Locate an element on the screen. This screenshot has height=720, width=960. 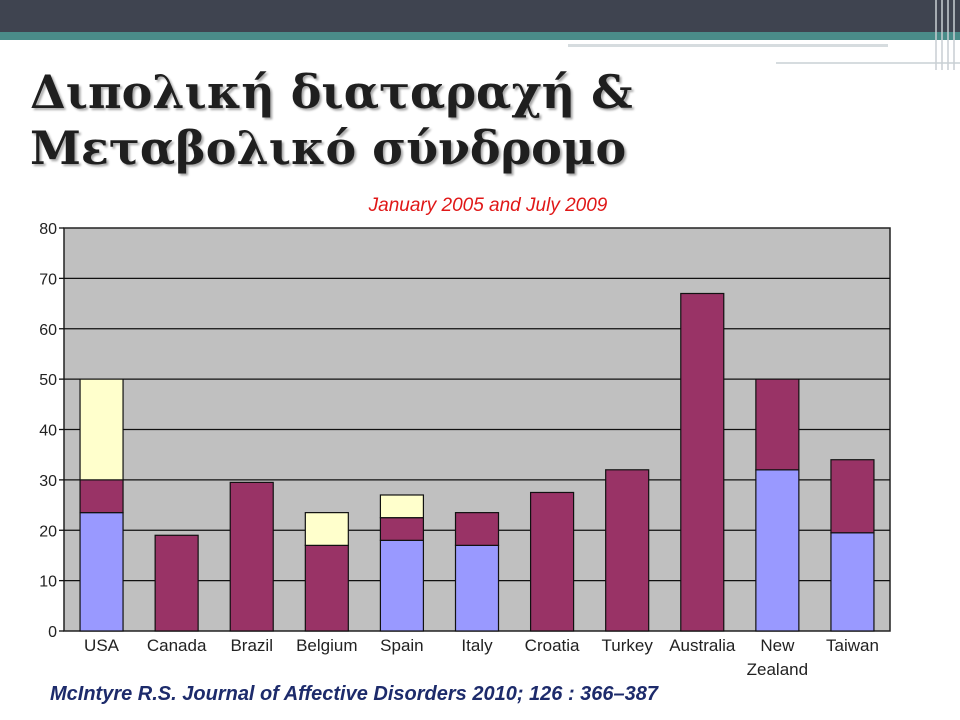
x-tick-label: Croatia is located at coordinates (552, 645).